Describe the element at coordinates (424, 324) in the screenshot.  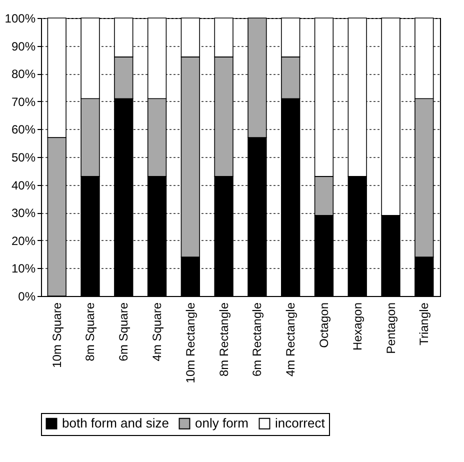
I see `x-tick-label: Triangle` at that location.